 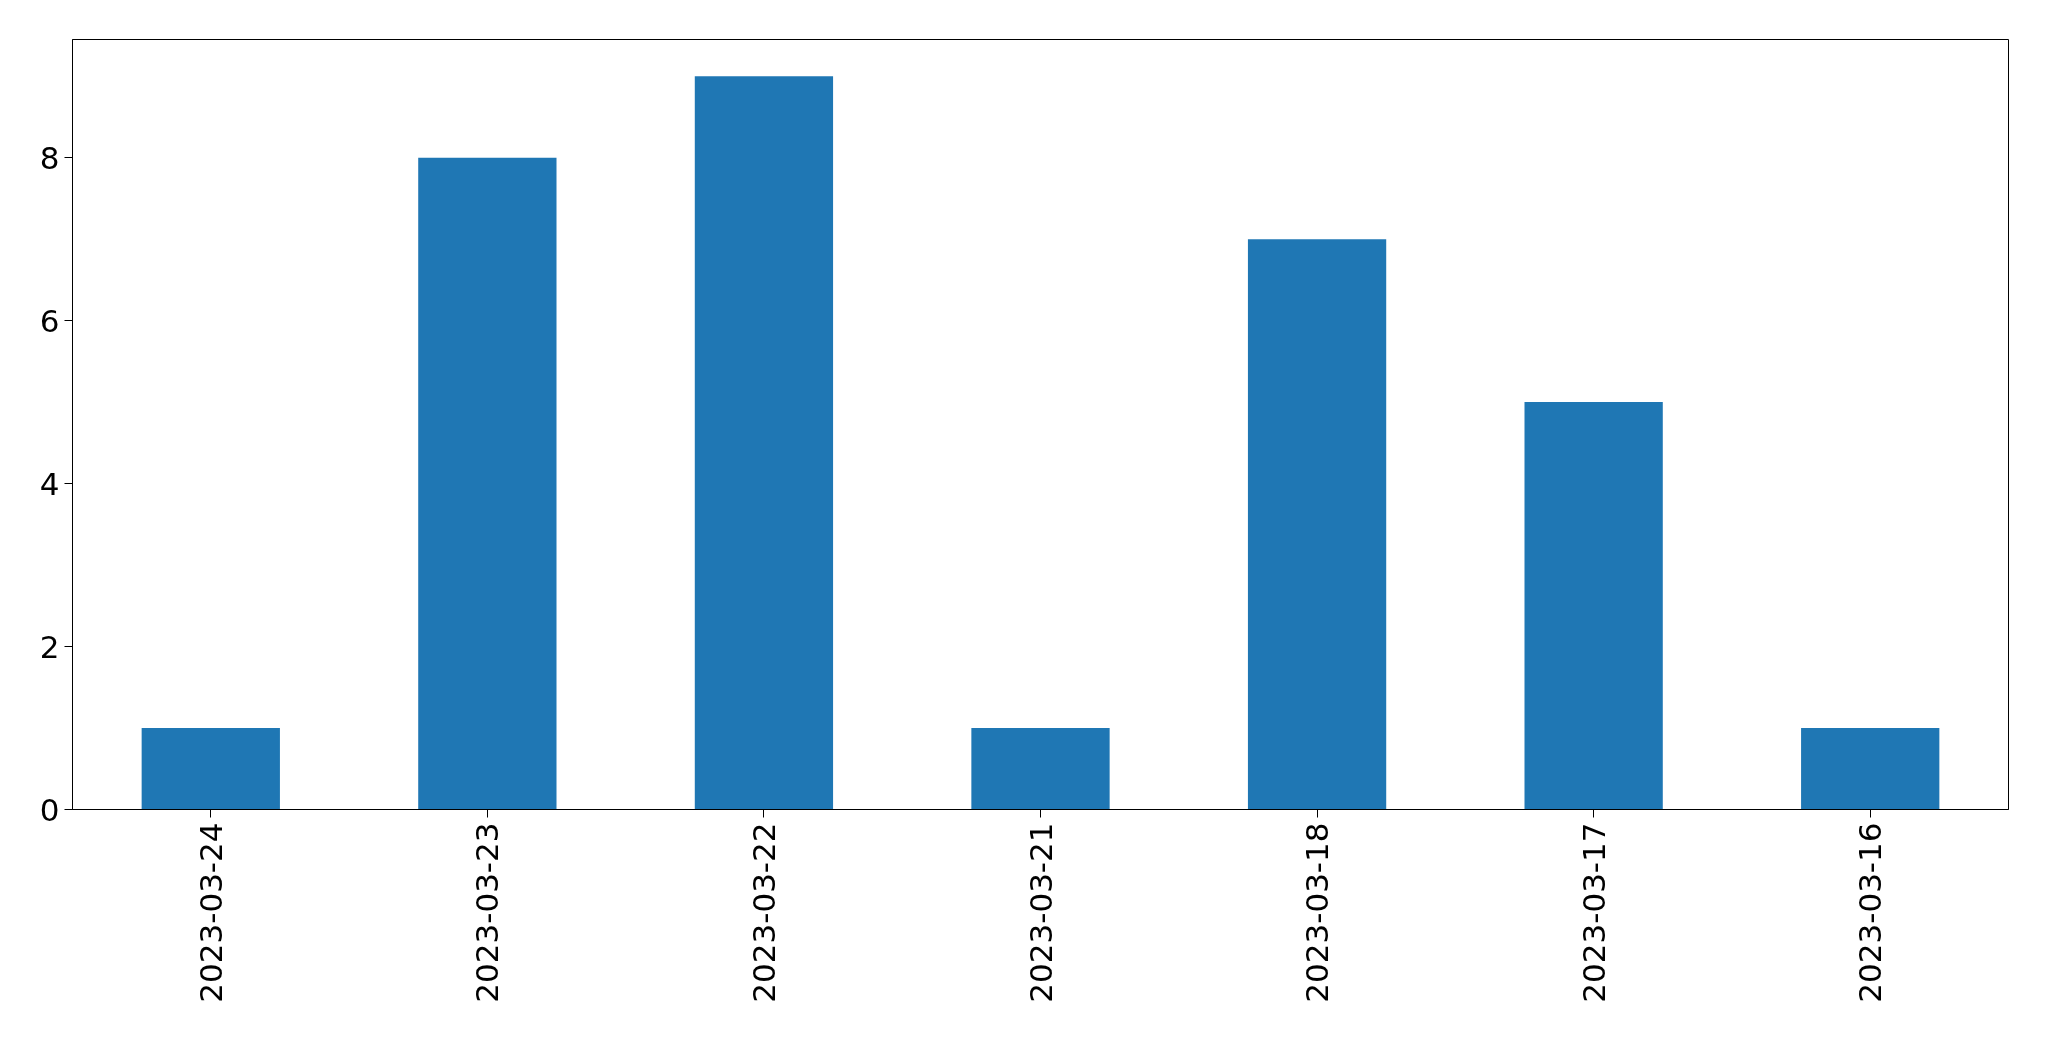 I want to click on x-tick-label: 2023-03-21, so click(x=1040, y=912).